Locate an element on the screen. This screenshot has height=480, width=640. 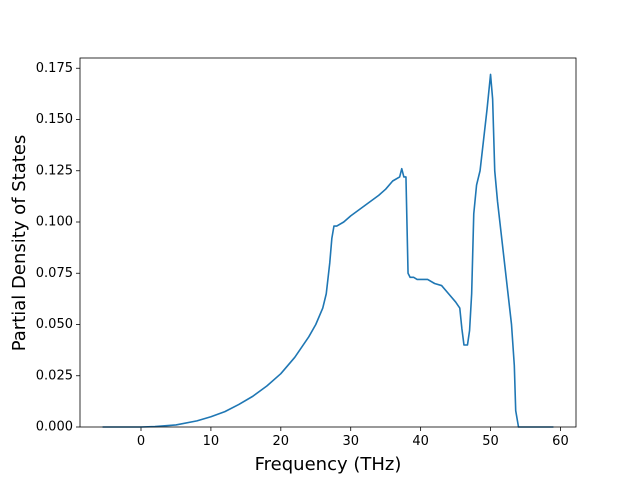
x-tick-label: 30 is located at coordinates (350, 441).